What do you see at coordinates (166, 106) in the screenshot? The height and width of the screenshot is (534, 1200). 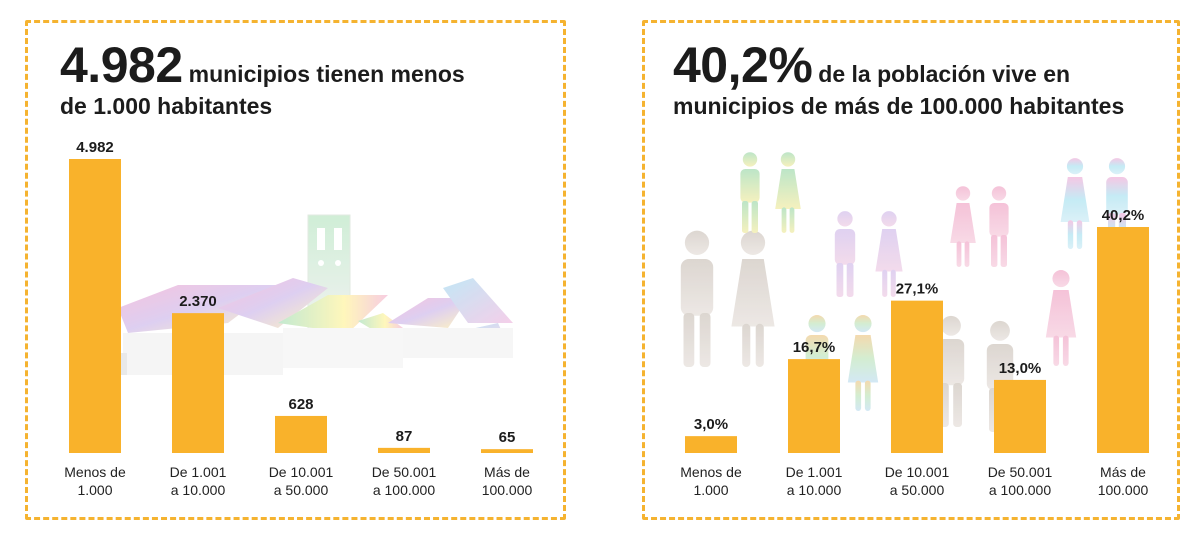 I see `left-headline-line2: de 1.000 habitantes` at bounding box center [166, 106].